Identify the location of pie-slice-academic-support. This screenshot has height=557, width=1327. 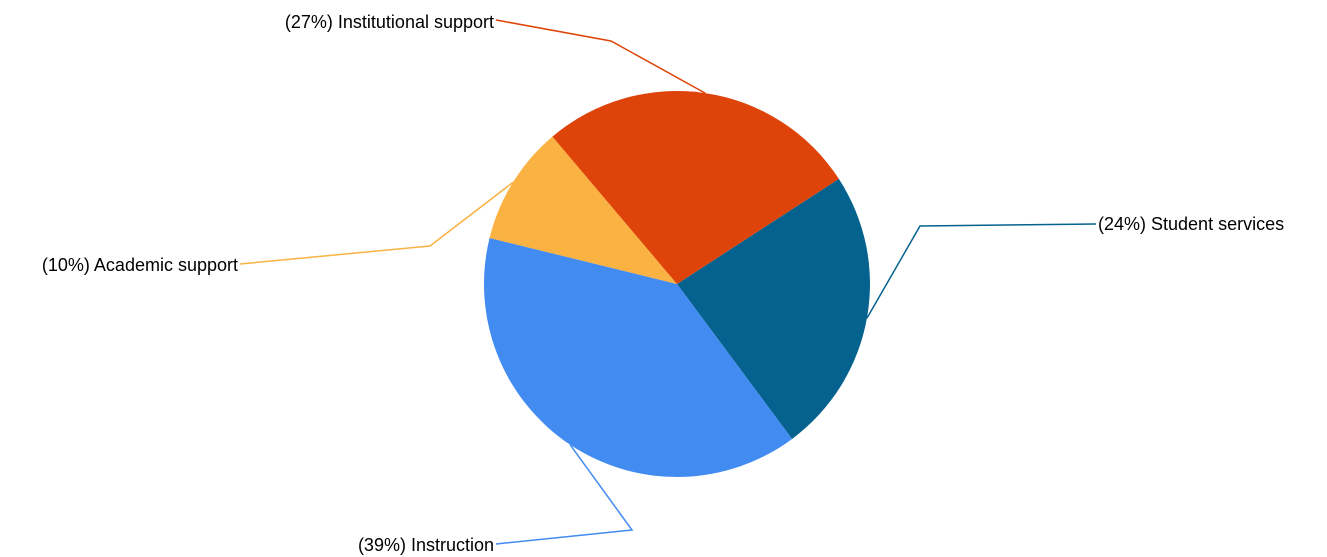
(583, 210).